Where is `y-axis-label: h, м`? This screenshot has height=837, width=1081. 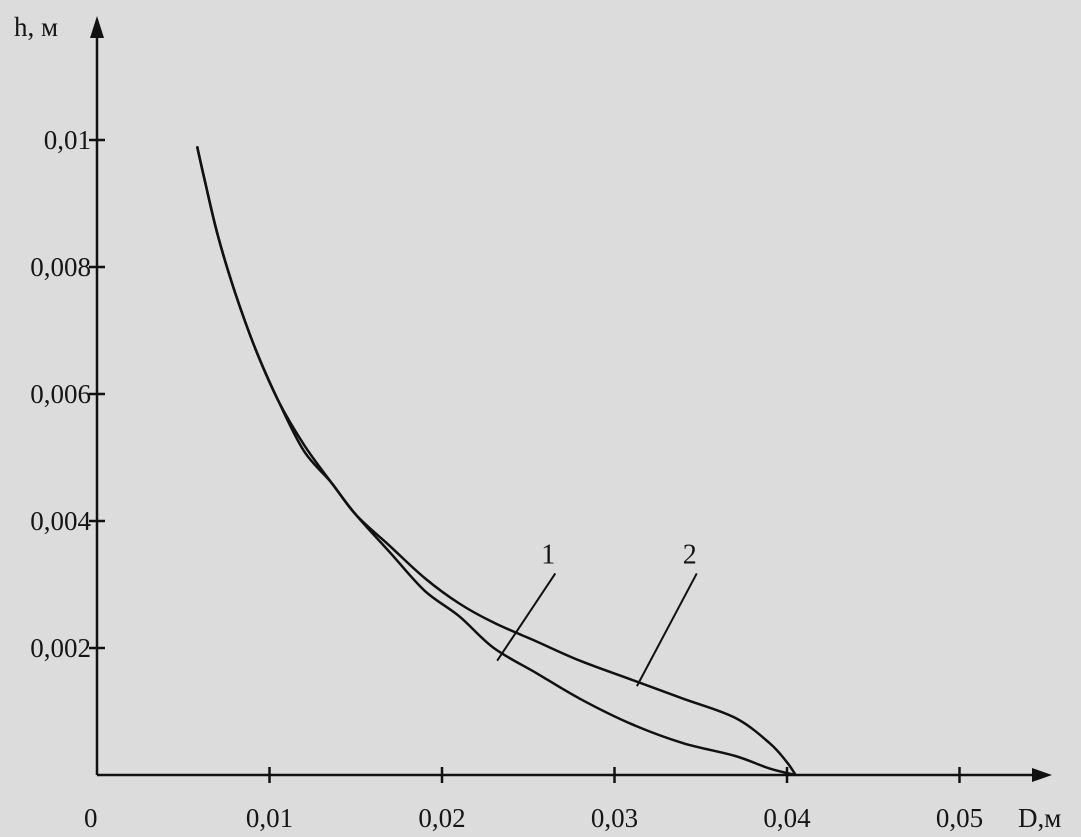
y-axis-label: h, м is located at coordinates (36, 27).